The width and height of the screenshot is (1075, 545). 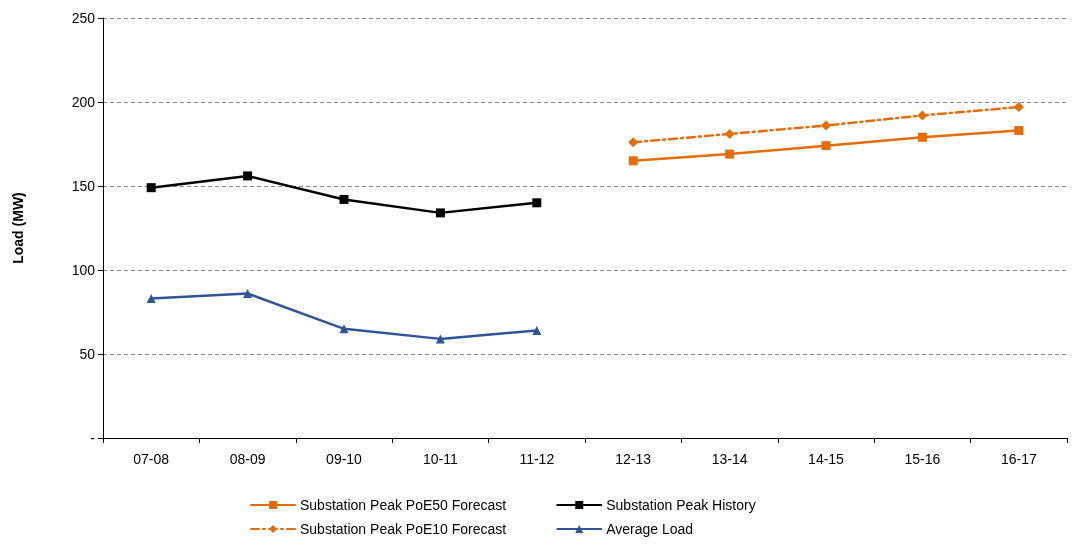 What do you see at coordinates (633, 459) in the screenshot?
I see `x-tick-label: 12-13` at bounding box center [633, 459].